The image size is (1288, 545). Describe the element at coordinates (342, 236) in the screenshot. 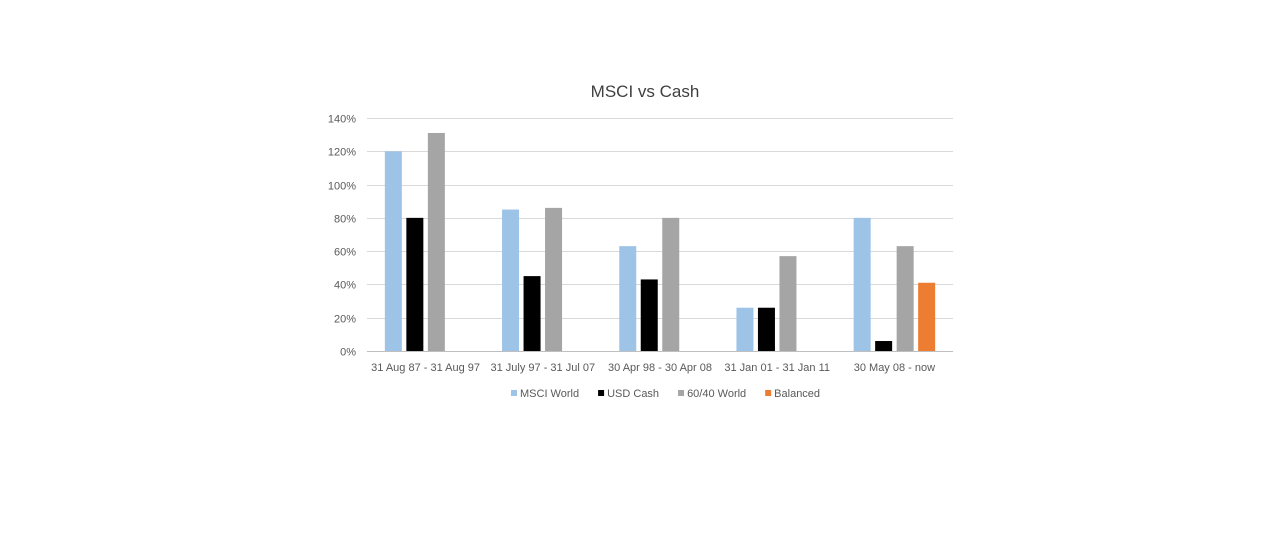

I see `y-axis-ticks: 0% 20% 40% 60% 80% 100% 120% 140%` at that location.